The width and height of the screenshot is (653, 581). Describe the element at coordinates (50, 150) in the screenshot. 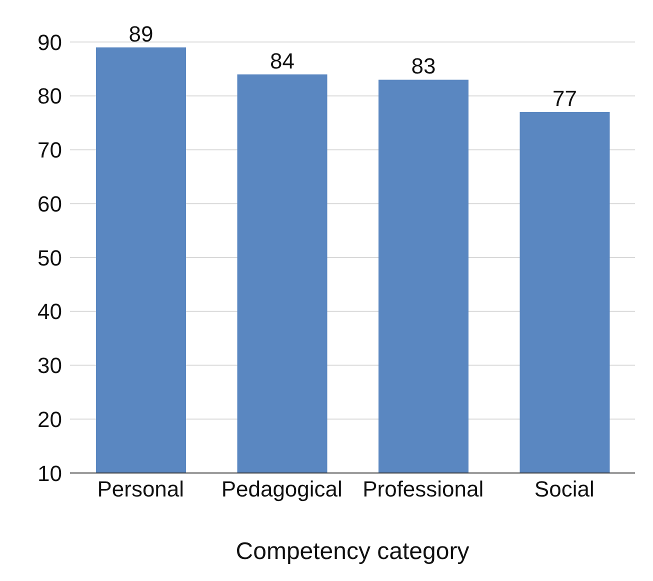

I see `y-tick-label: 70` at that location.